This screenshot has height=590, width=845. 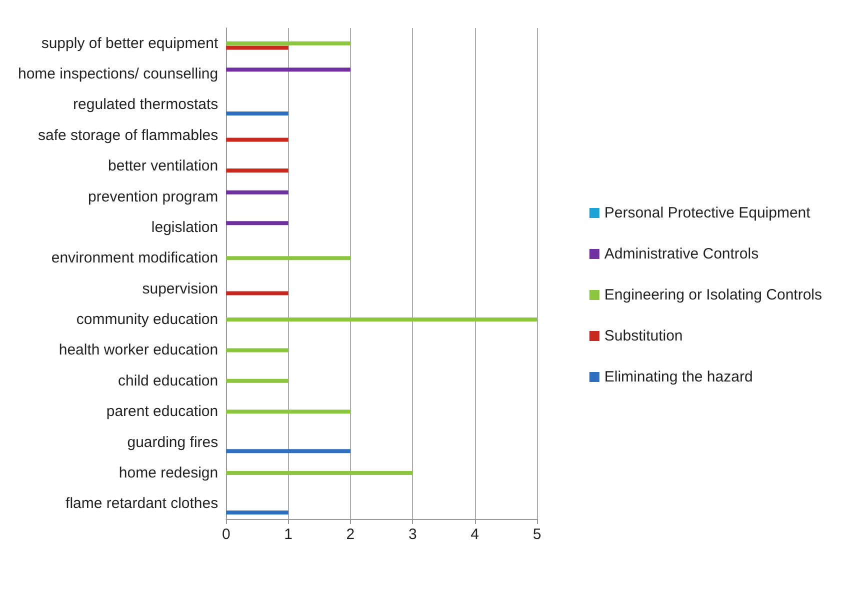 I want to click on x-tick-label: 1, so click(x=288, y=534).